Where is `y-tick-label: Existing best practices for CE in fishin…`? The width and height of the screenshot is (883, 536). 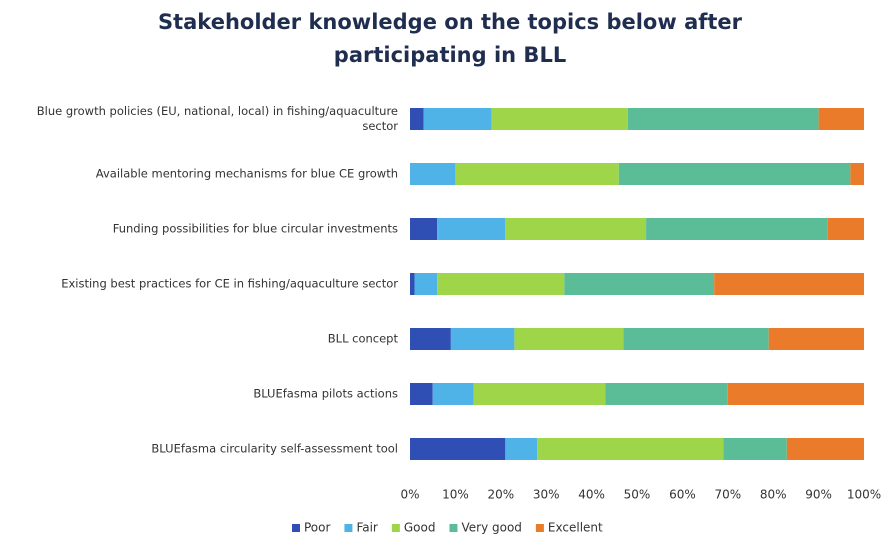
y-tick-label: Existing best practices for CE in fishin… is located at coordinates (229, 283).